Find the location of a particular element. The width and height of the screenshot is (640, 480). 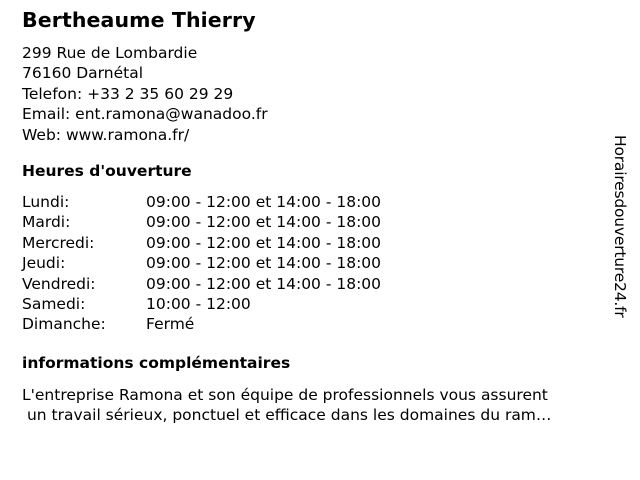

hours-day-label: Lundi: is located at coordinates (46, 202).